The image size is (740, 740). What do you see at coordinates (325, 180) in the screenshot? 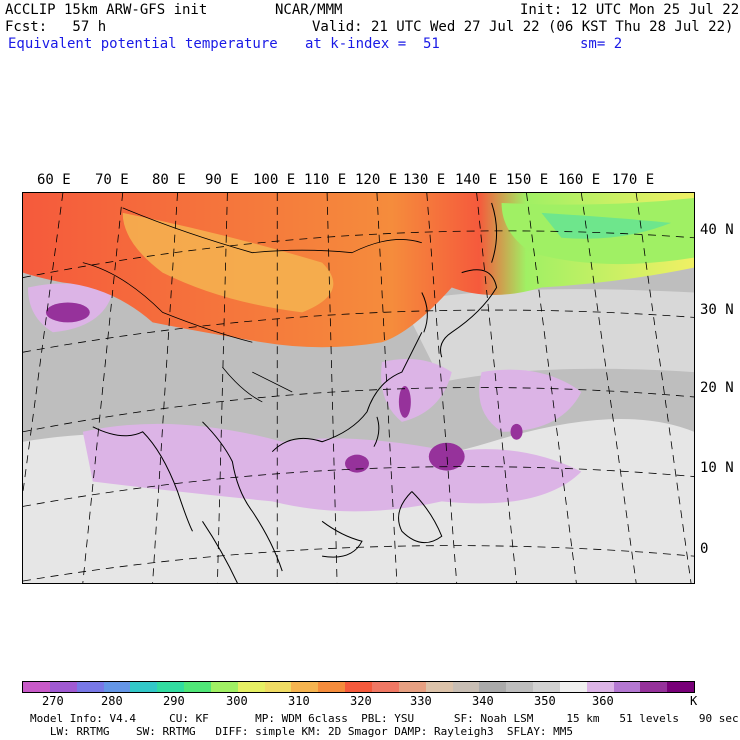
I see `lon-label: 110 E` at bounding box center [325, 180].